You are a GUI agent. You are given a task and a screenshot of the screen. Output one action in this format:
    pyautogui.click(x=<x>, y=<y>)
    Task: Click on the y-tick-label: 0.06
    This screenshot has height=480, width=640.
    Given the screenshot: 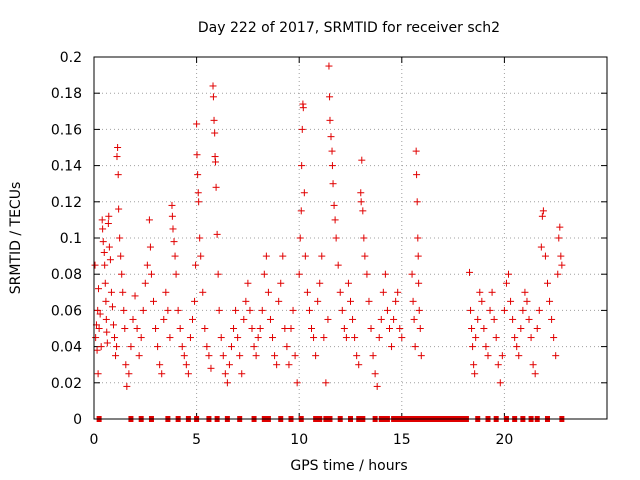 What is the action you would take?
    pyautogui.click(x=66, y=311)
    